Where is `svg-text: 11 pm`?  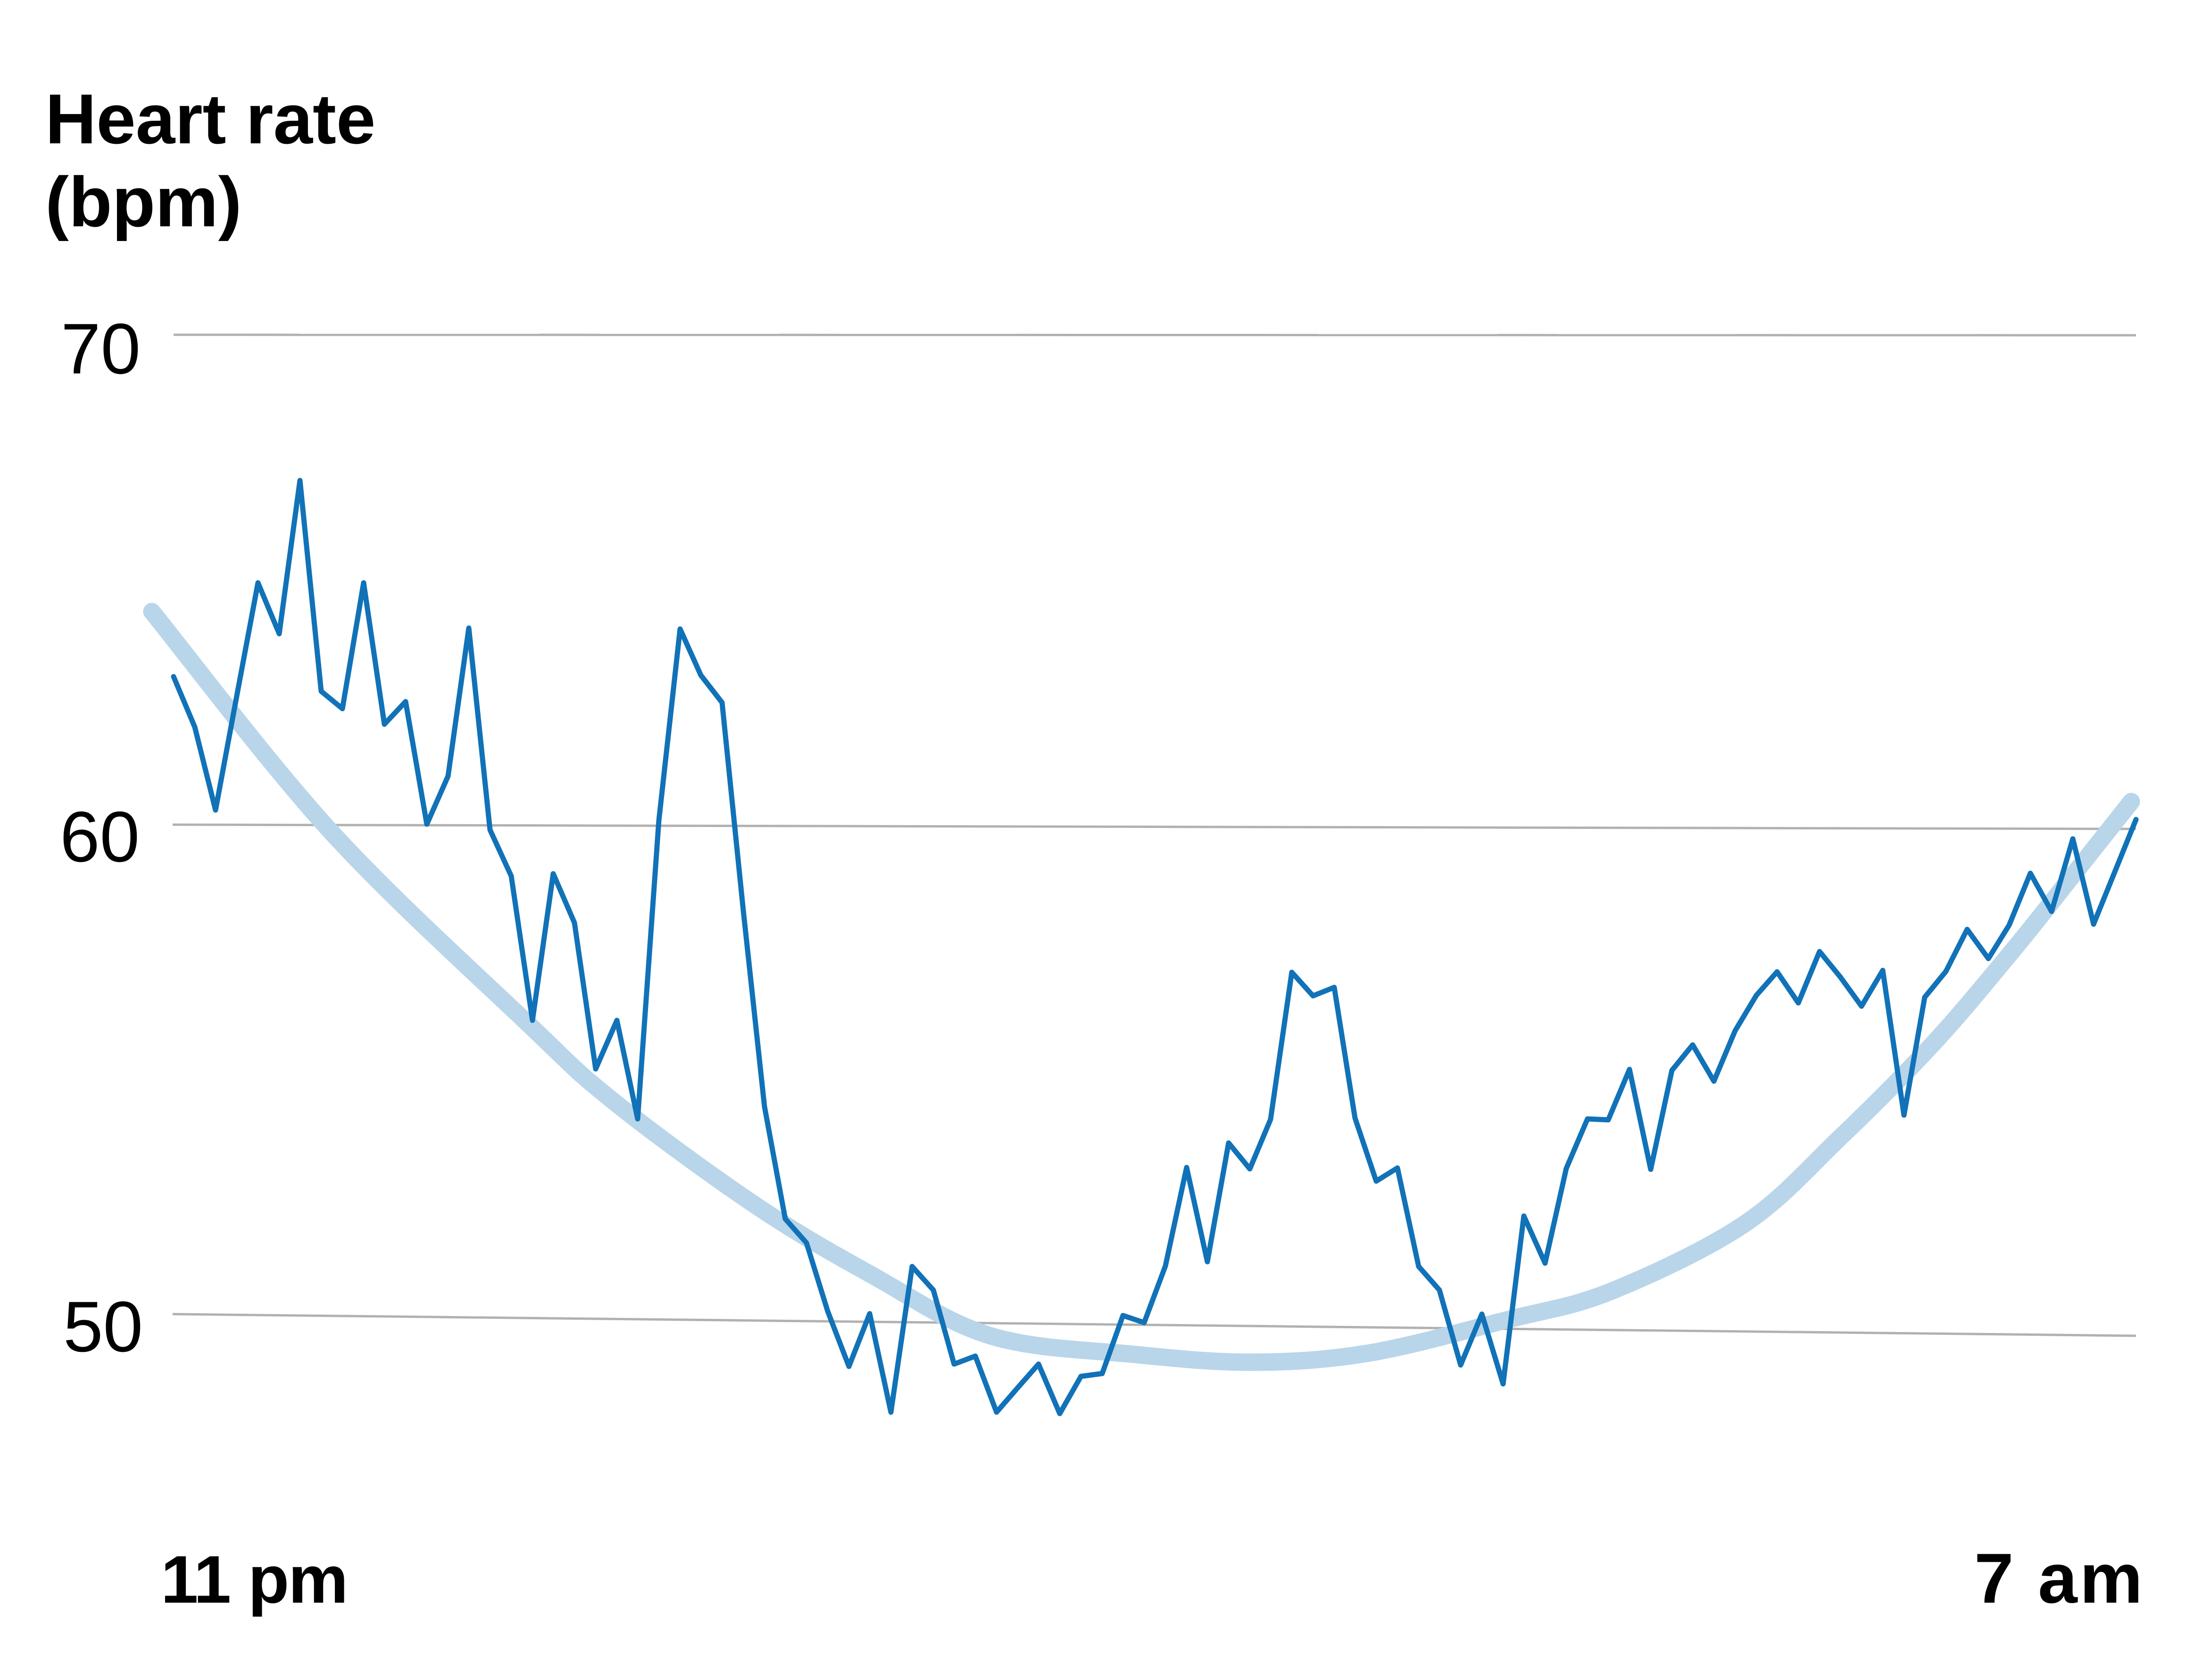 svg-text: 11 pm is located at coordinates (254, 1579).